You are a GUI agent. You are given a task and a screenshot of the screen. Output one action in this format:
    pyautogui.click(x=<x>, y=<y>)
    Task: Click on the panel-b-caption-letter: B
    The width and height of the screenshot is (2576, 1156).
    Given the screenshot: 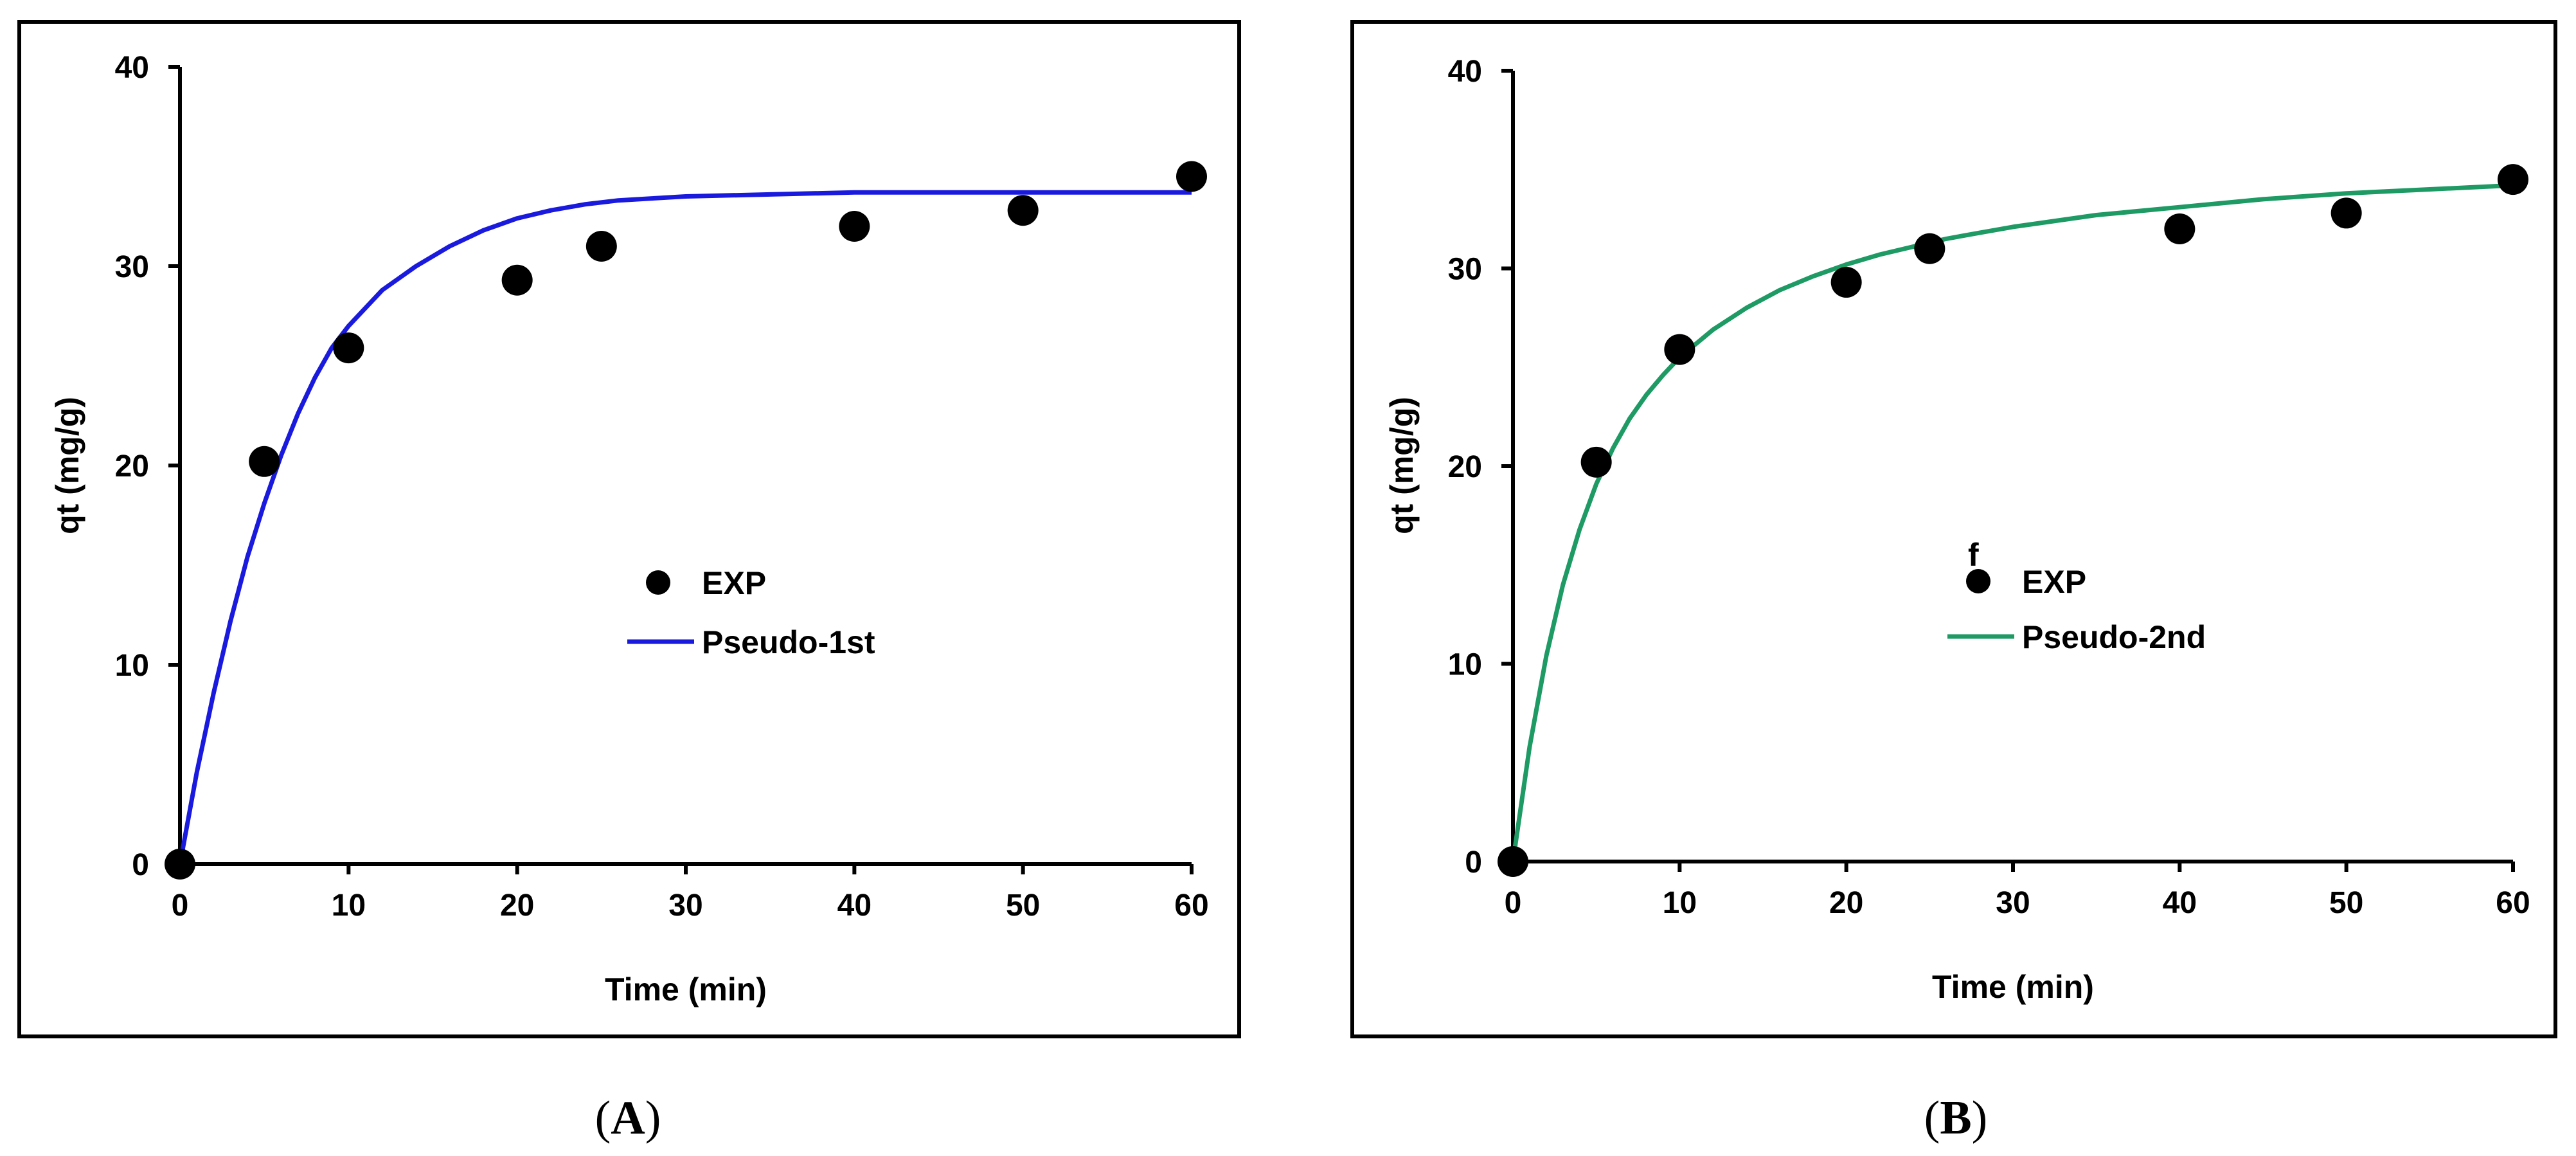 What is the action you would take?
    pyautogui.click(x=1955, y=1118)
    